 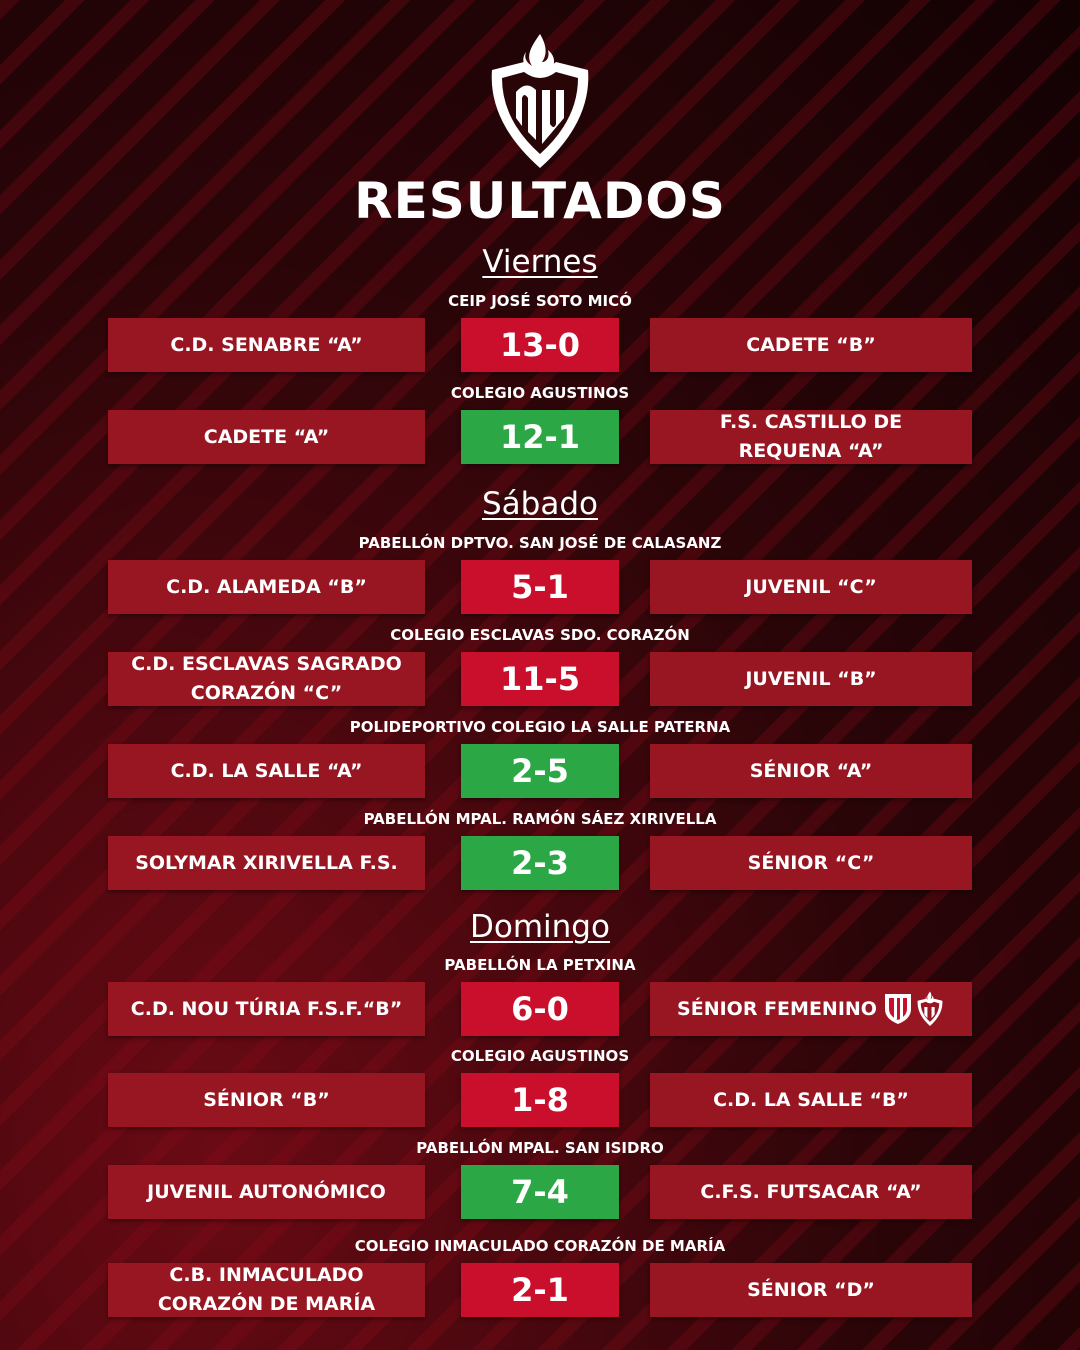 I want to click on match-score: 5-1, so click(x=540, y=587).